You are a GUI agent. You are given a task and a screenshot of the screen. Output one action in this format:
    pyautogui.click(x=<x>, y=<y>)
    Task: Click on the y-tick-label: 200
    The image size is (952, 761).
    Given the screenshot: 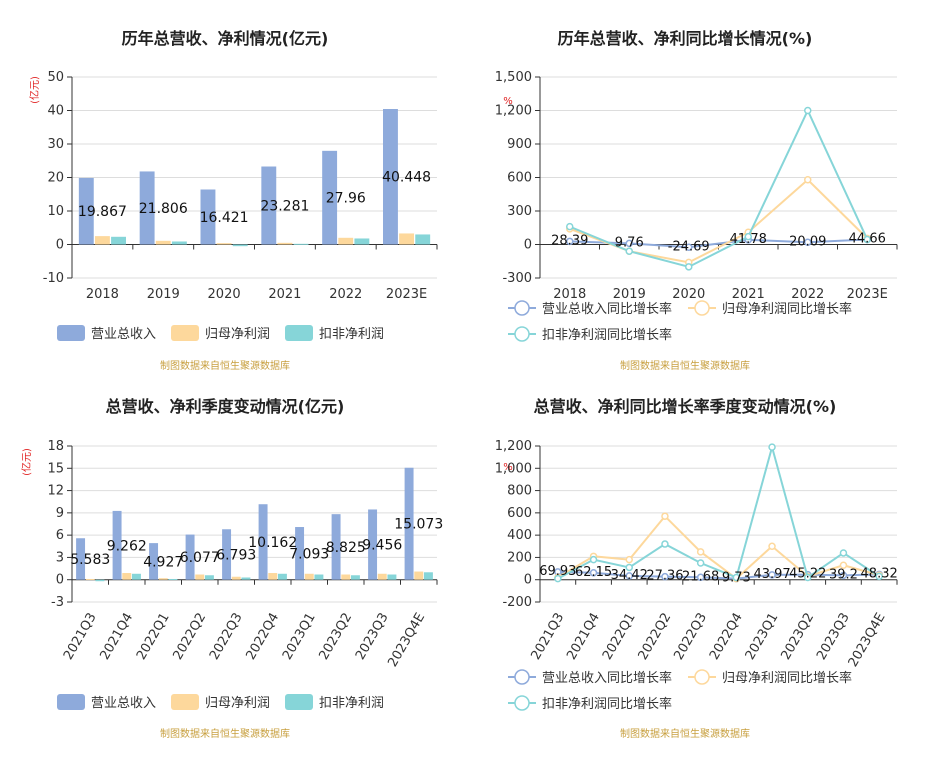 What is the action you would take?
    pyautogui.click(x=519, y=557)
    